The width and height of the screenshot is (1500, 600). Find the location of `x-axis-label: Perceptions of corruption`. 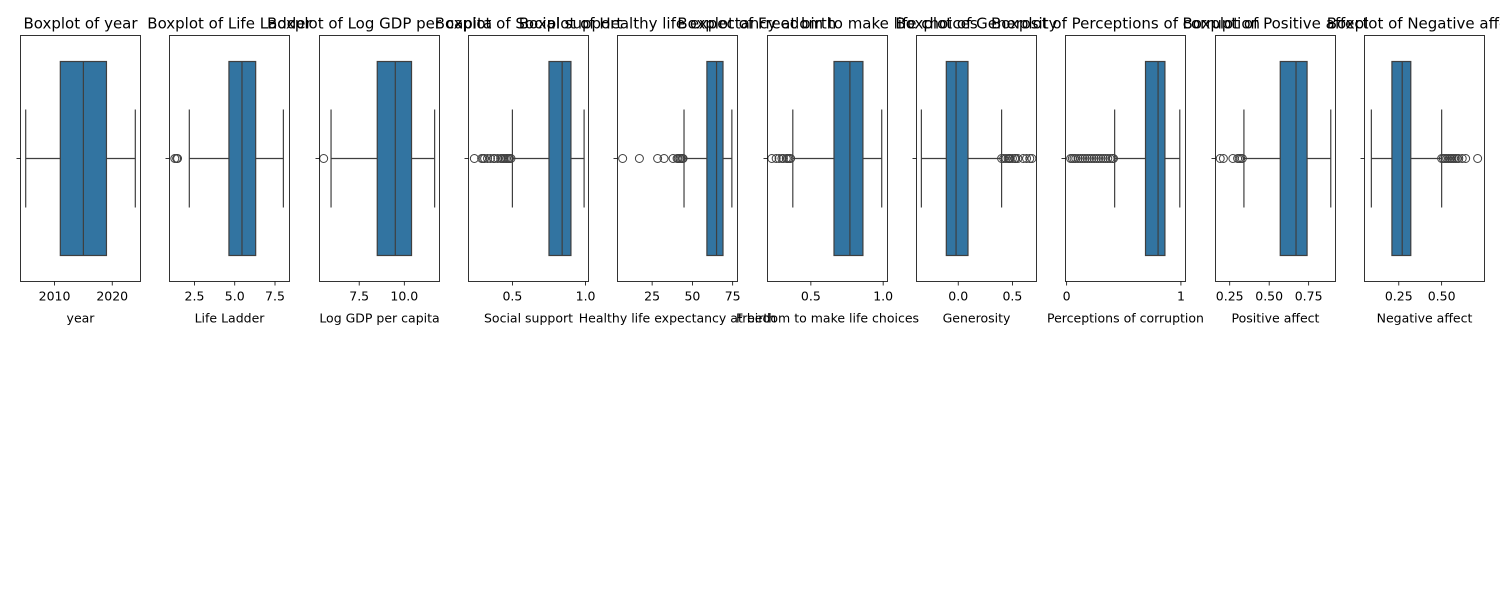

x-axis-label: Perceptions of corruption is located at coordinates (1125, 318).